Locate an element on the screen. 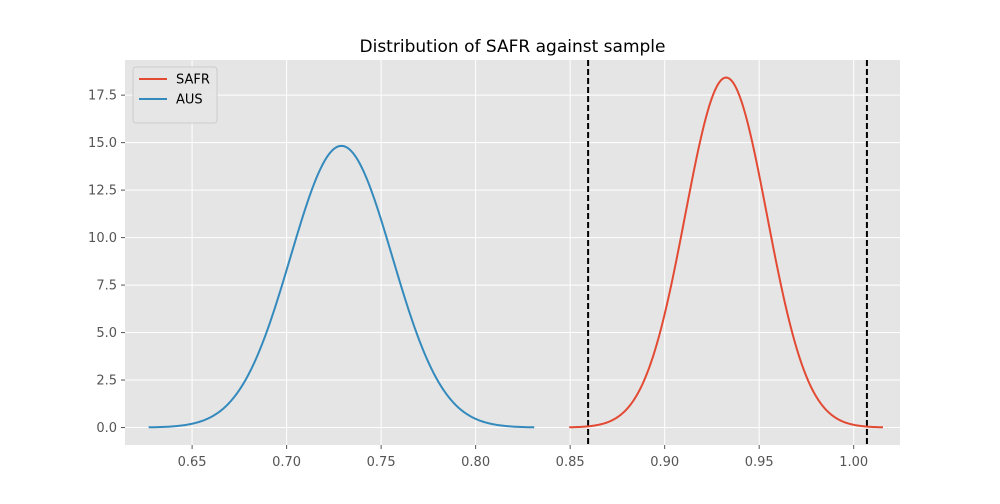 The height and width of the screenshot is (504, 1000). x-tick-label: 0.85 is located at coordinates (570, 462).